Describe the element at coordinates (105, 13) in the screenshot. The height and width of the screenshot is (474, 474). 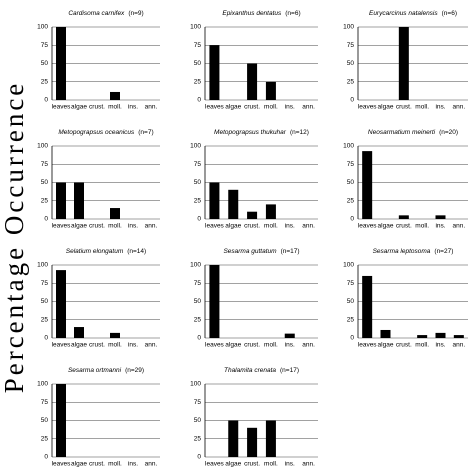
I see `panel-title: Cardisoma carnifex (n=9)` at that location.